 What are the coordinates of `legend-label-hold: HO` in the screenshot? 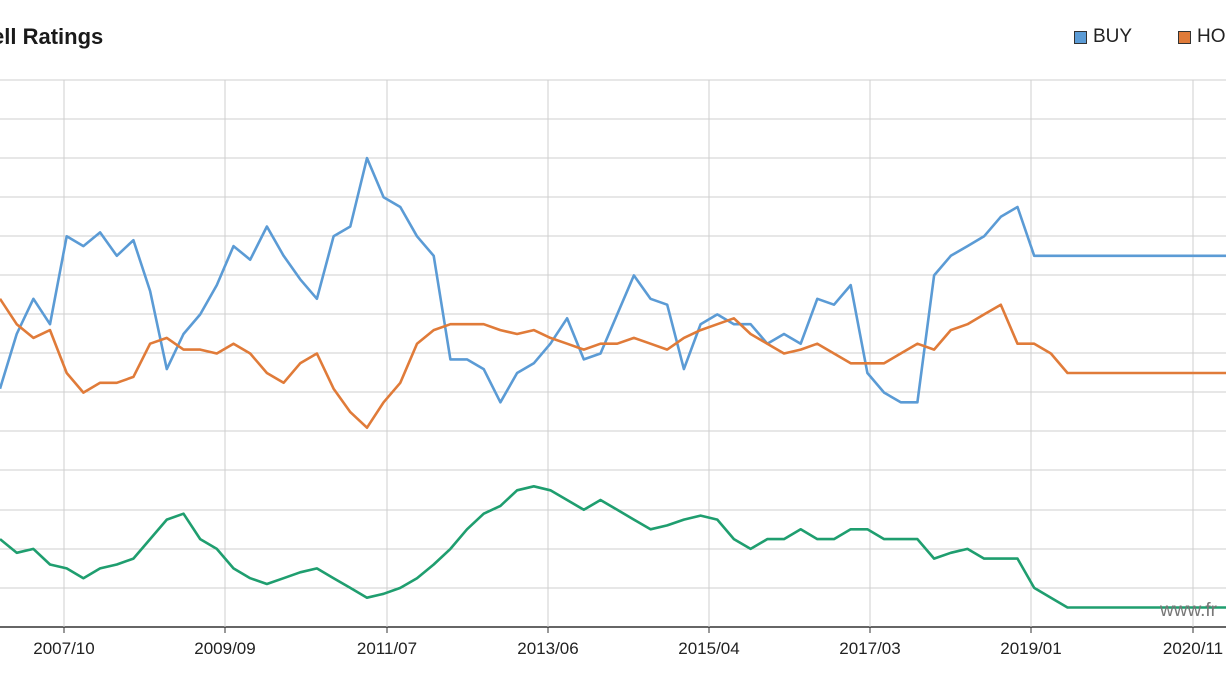 It's located at (1211, 36).